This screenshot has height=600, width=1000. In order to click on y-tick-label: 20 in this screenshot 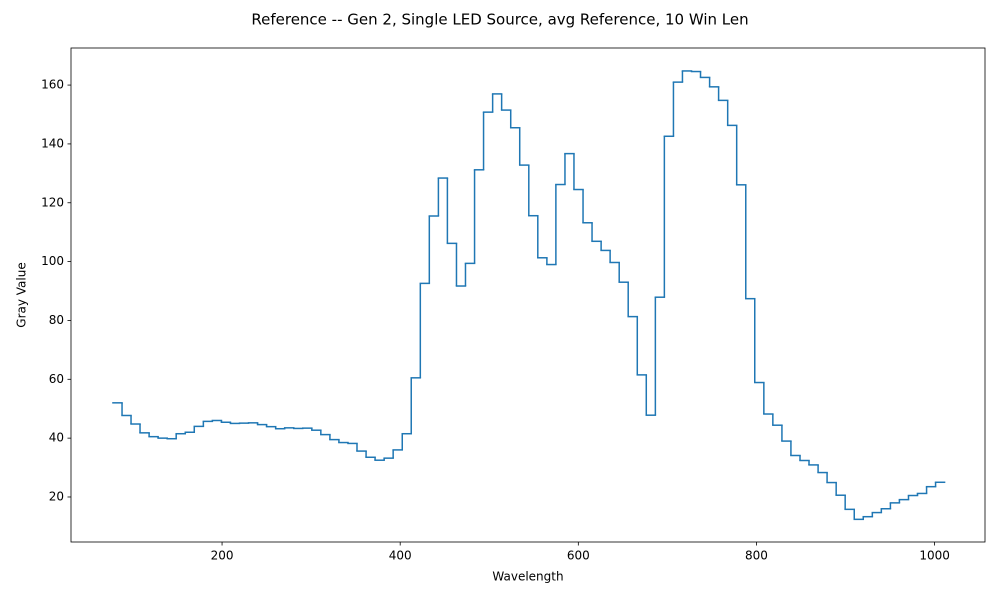, I will do `click(56, 496)`.